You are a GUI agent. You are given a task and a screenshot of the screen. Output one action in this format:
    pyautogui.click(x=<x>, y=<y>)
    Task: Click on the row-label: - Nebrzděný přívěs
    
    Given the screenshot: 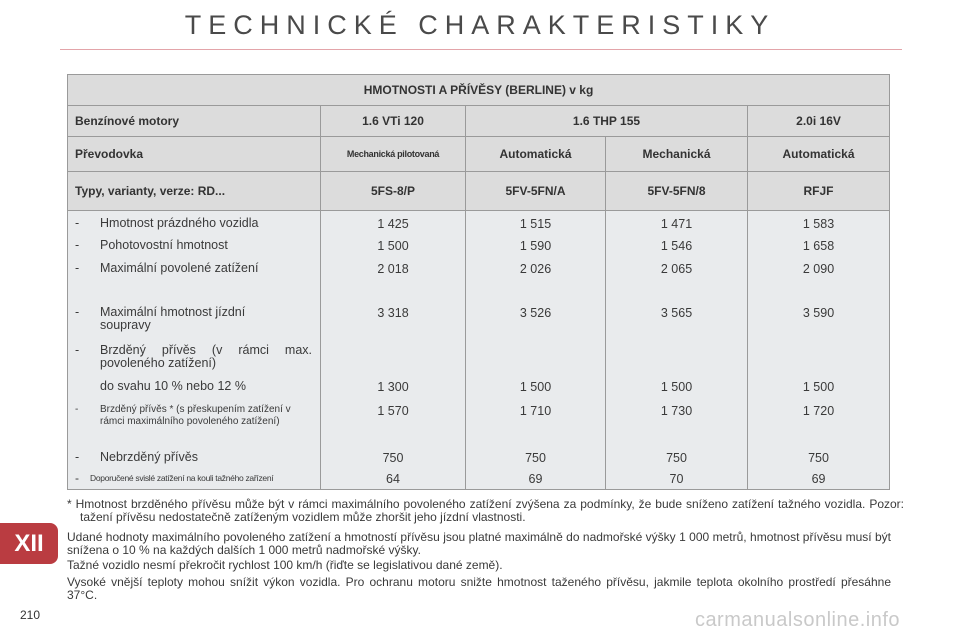 What is the action you would take?
    pyautogui.click(x=194, y=456)
    